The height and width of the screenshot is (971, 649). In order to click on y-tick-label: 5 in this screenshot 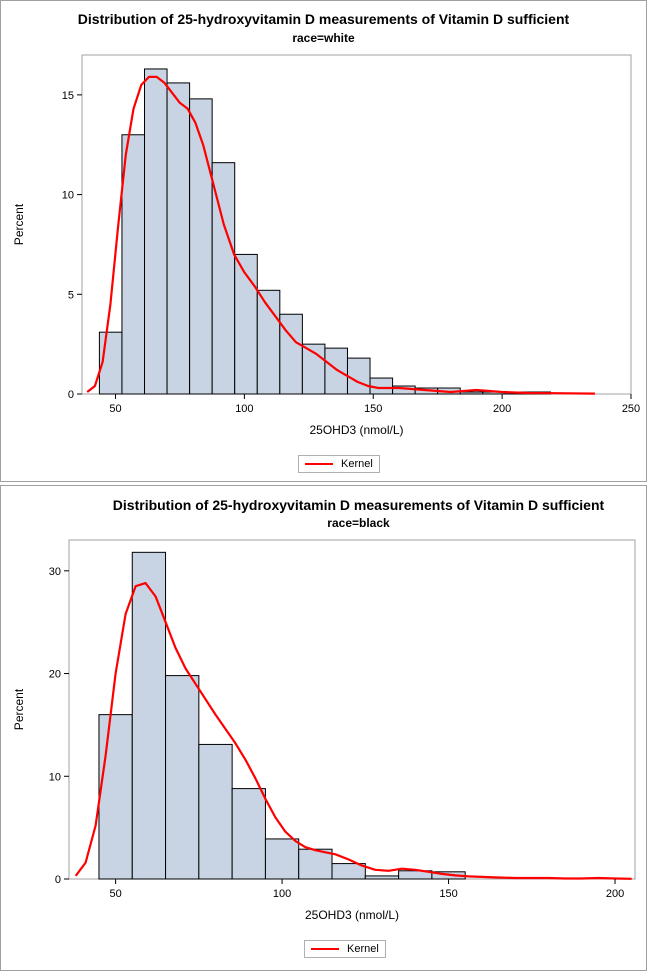, I will do `click(71, 295)`.